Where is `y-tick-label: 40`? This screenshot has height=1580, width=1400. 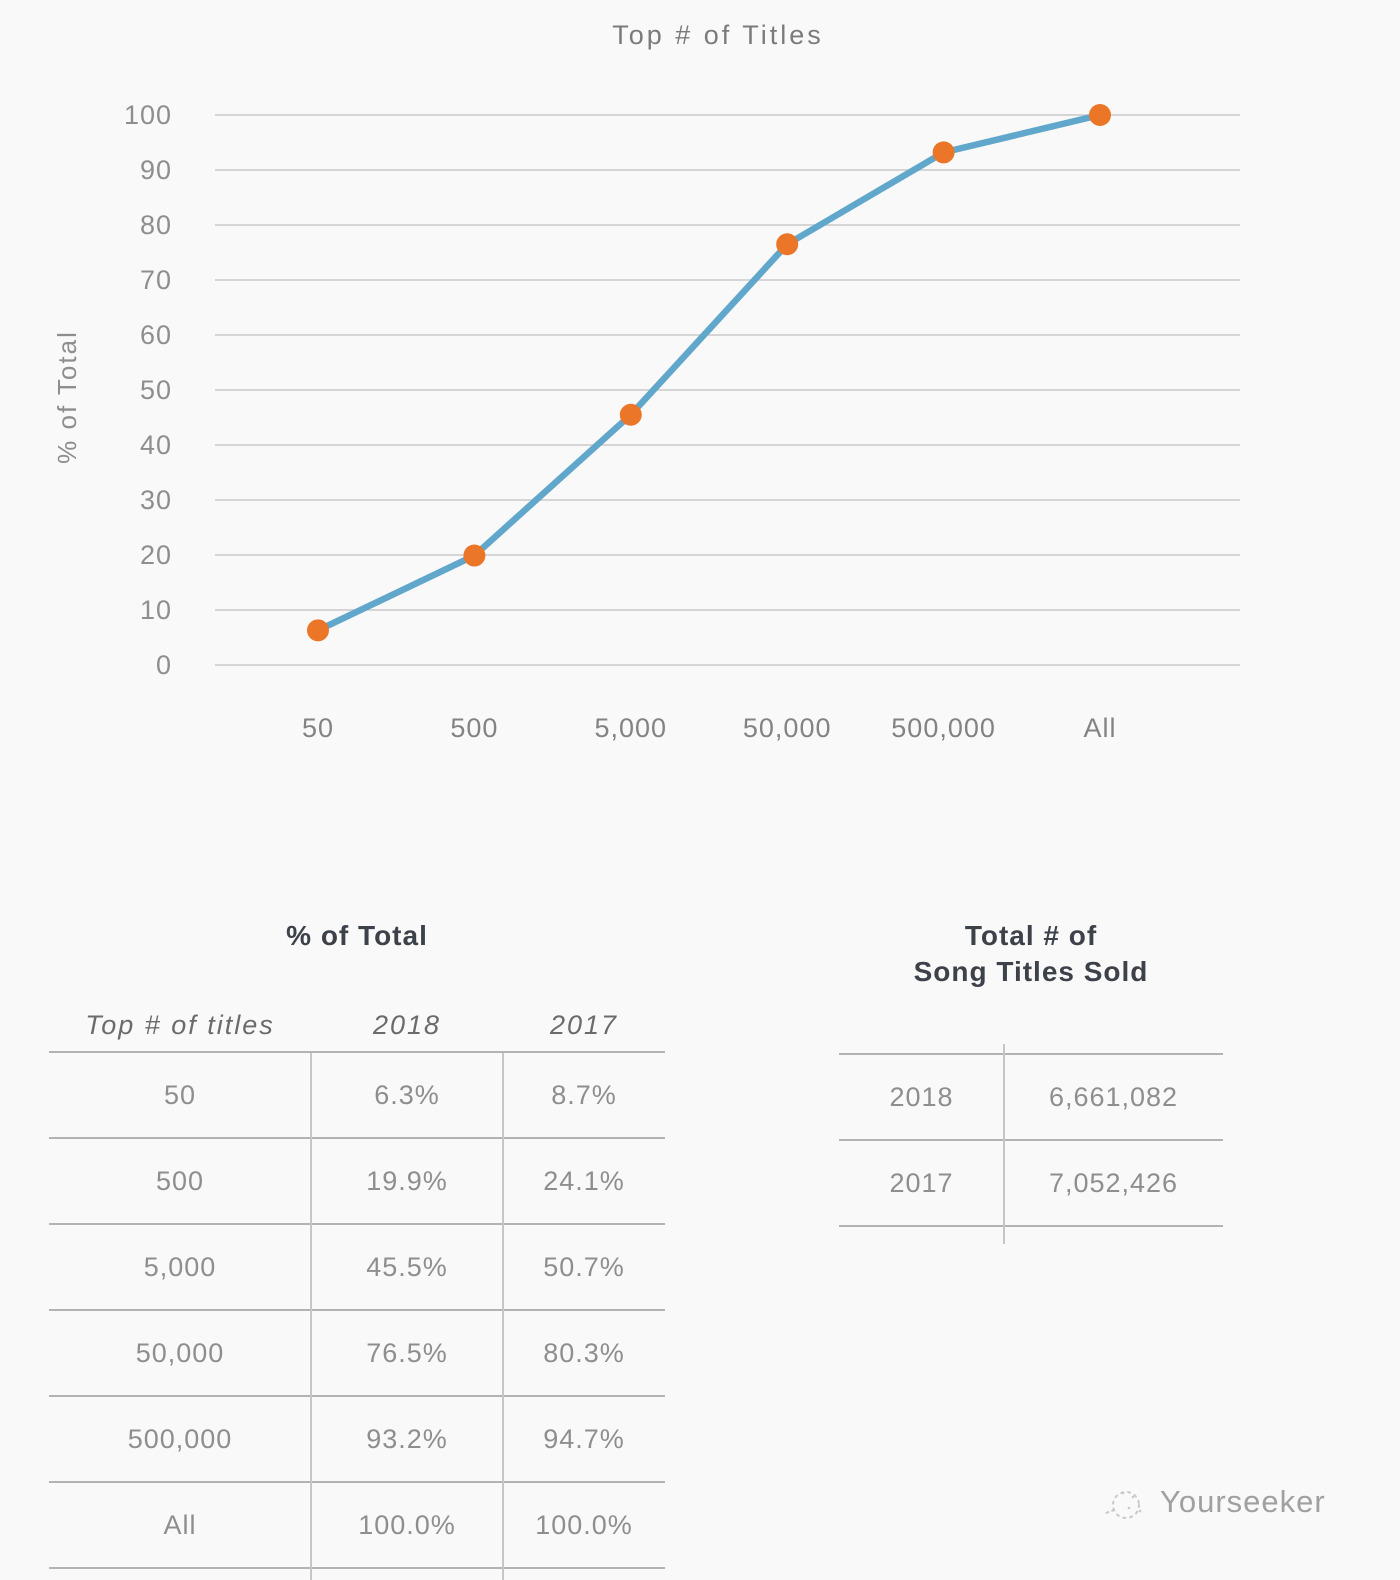 y-tick-label: 40 is located at coordinates (156, 445).